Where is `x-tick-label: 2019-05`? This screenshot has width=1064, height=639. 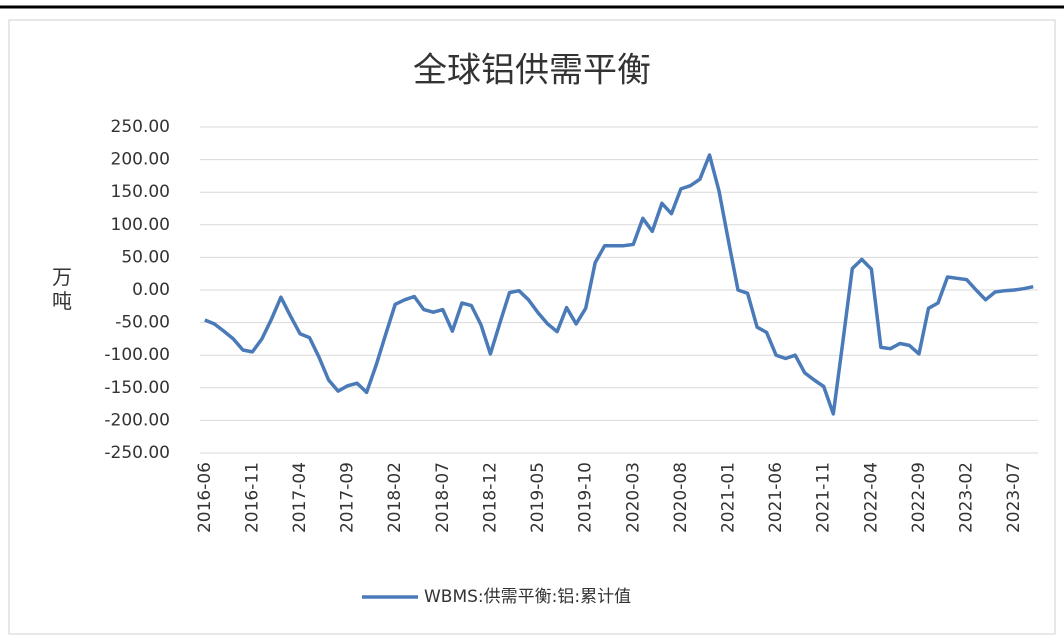
x-tick-label: 2019-05 is located at coordinates (538, 497).